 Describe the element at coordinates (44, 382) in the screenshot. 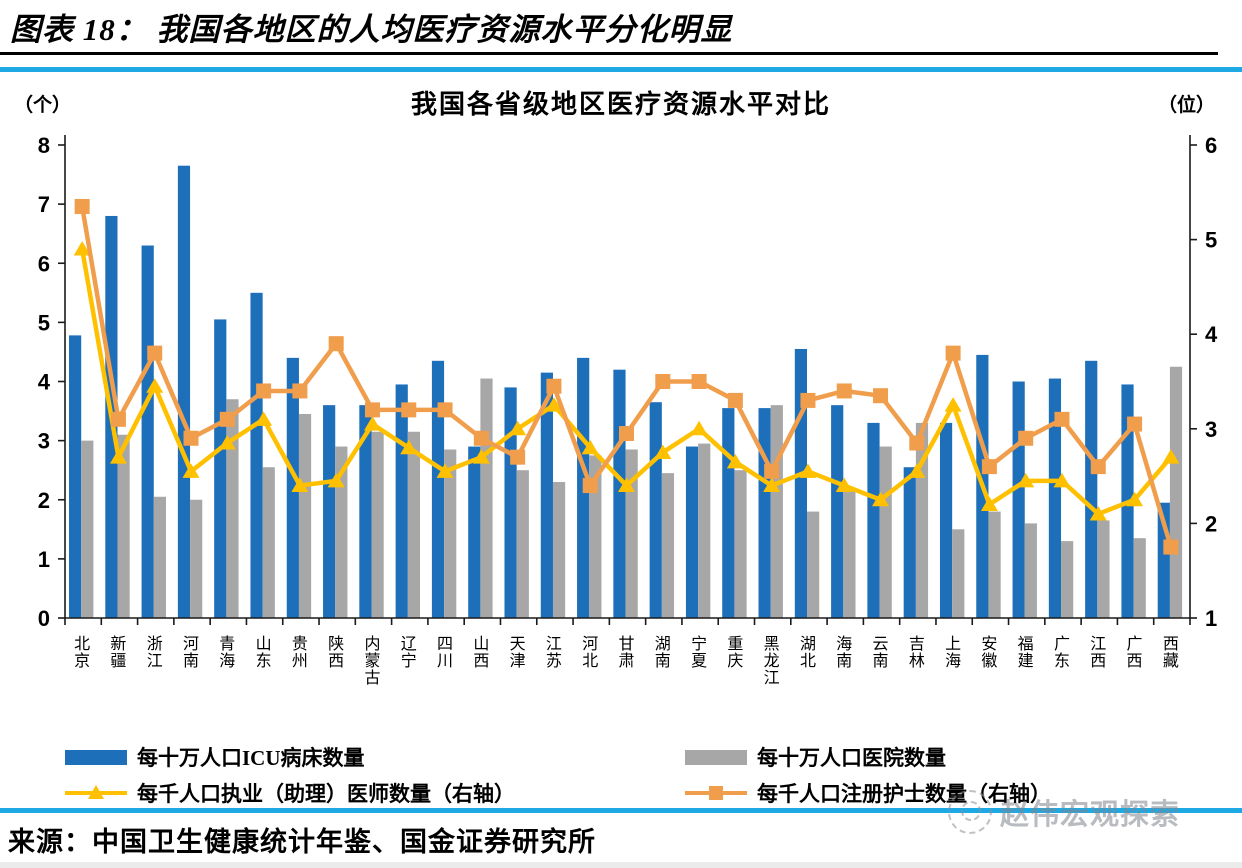

I see `left-axis-tick-label: 4` at that location.